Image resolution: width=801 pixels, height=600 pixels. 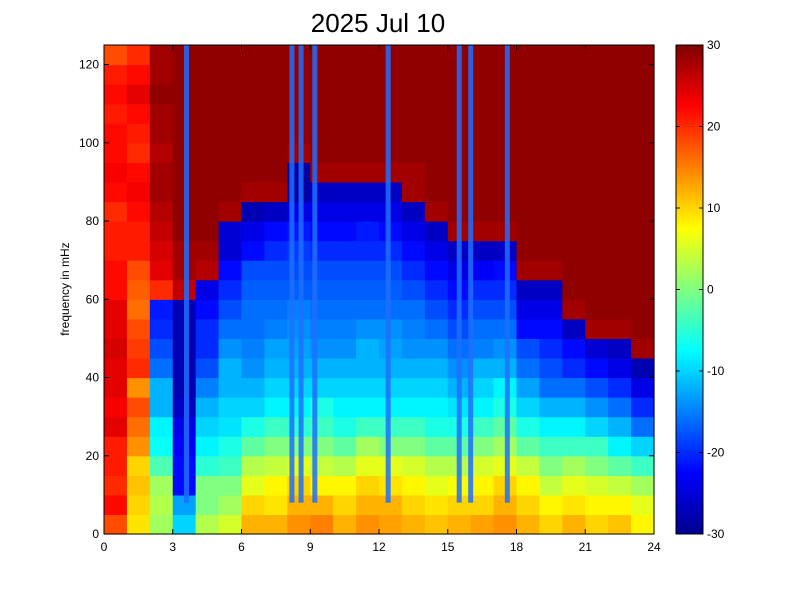 What do you see at coordinates (716, 371) in the screenshot?
I see `colorbar-tick-label: -10` at bounding box center [716, 371].